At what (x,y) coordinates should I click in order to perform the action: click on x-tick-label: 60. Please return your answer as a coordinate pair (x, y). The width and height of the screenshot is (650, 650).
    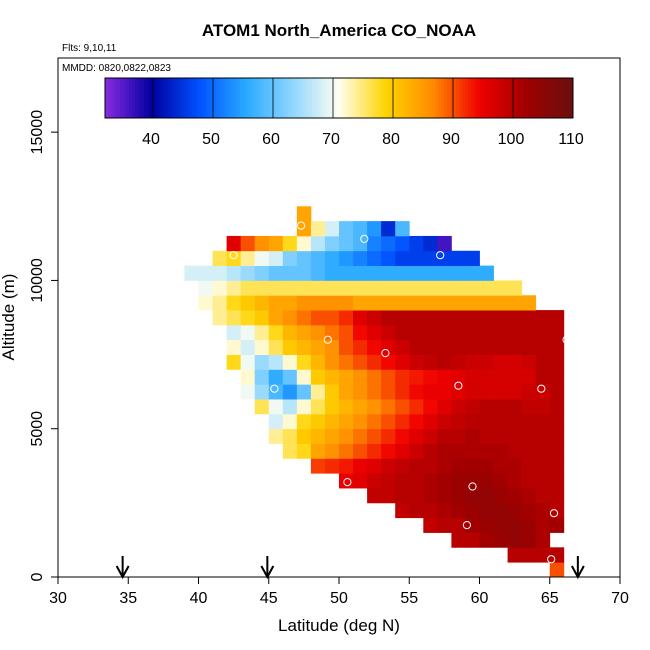
    Looking at the image, I should click on (480, 598).